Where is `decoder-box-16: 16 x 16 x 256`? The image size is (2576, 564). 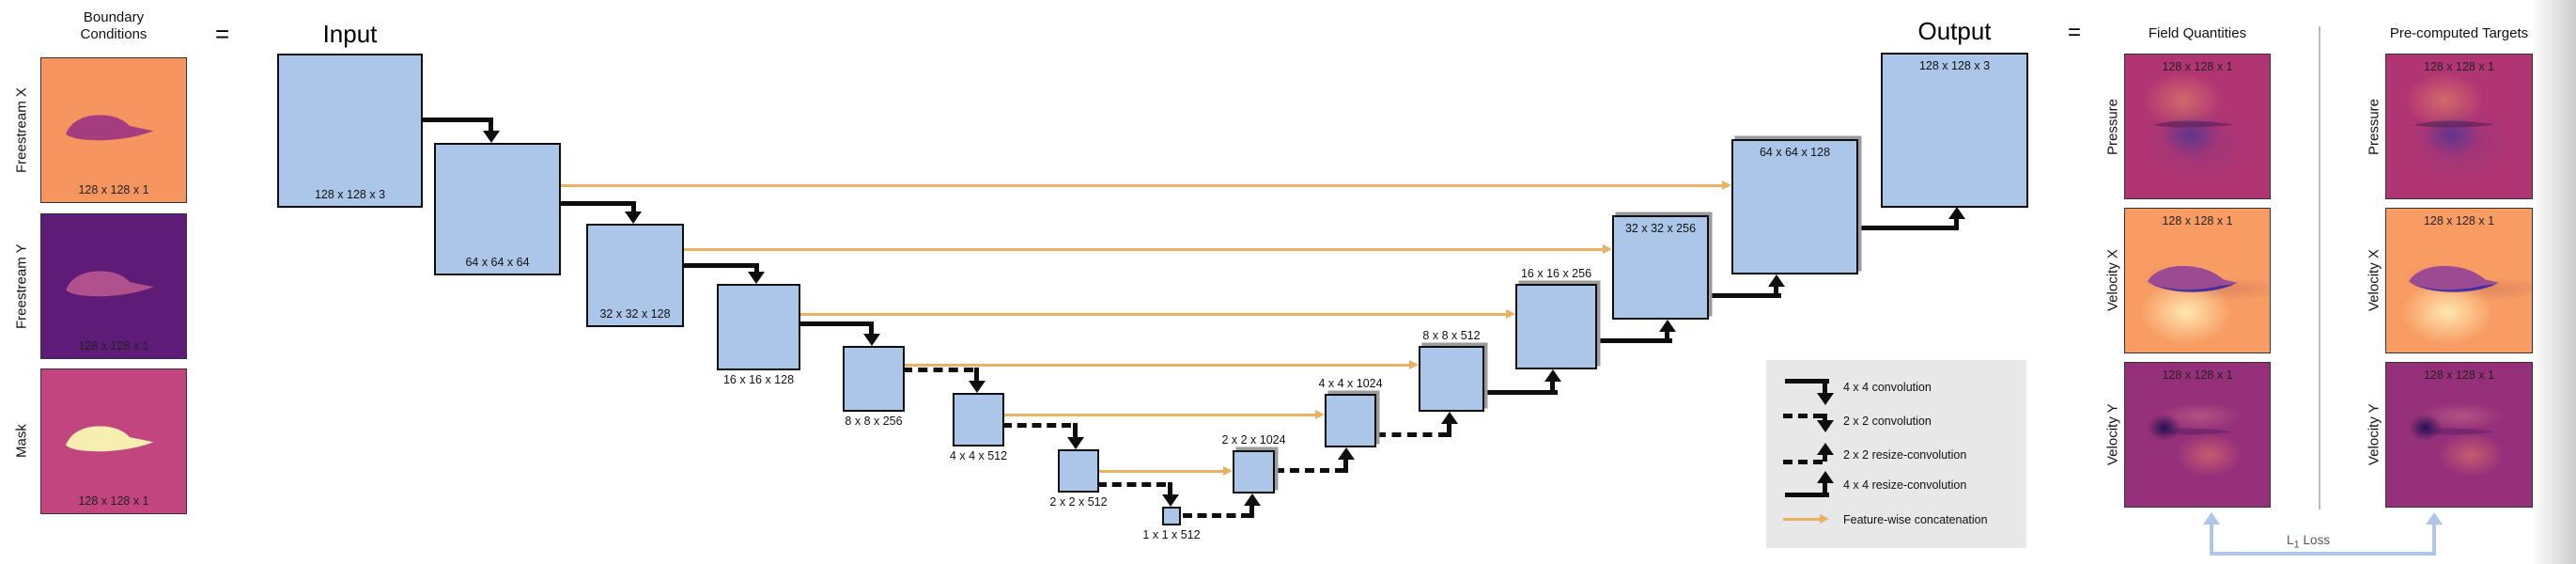 decoder-box-16: 16 x 16 x 256 is located at coordinates (1556, 318).